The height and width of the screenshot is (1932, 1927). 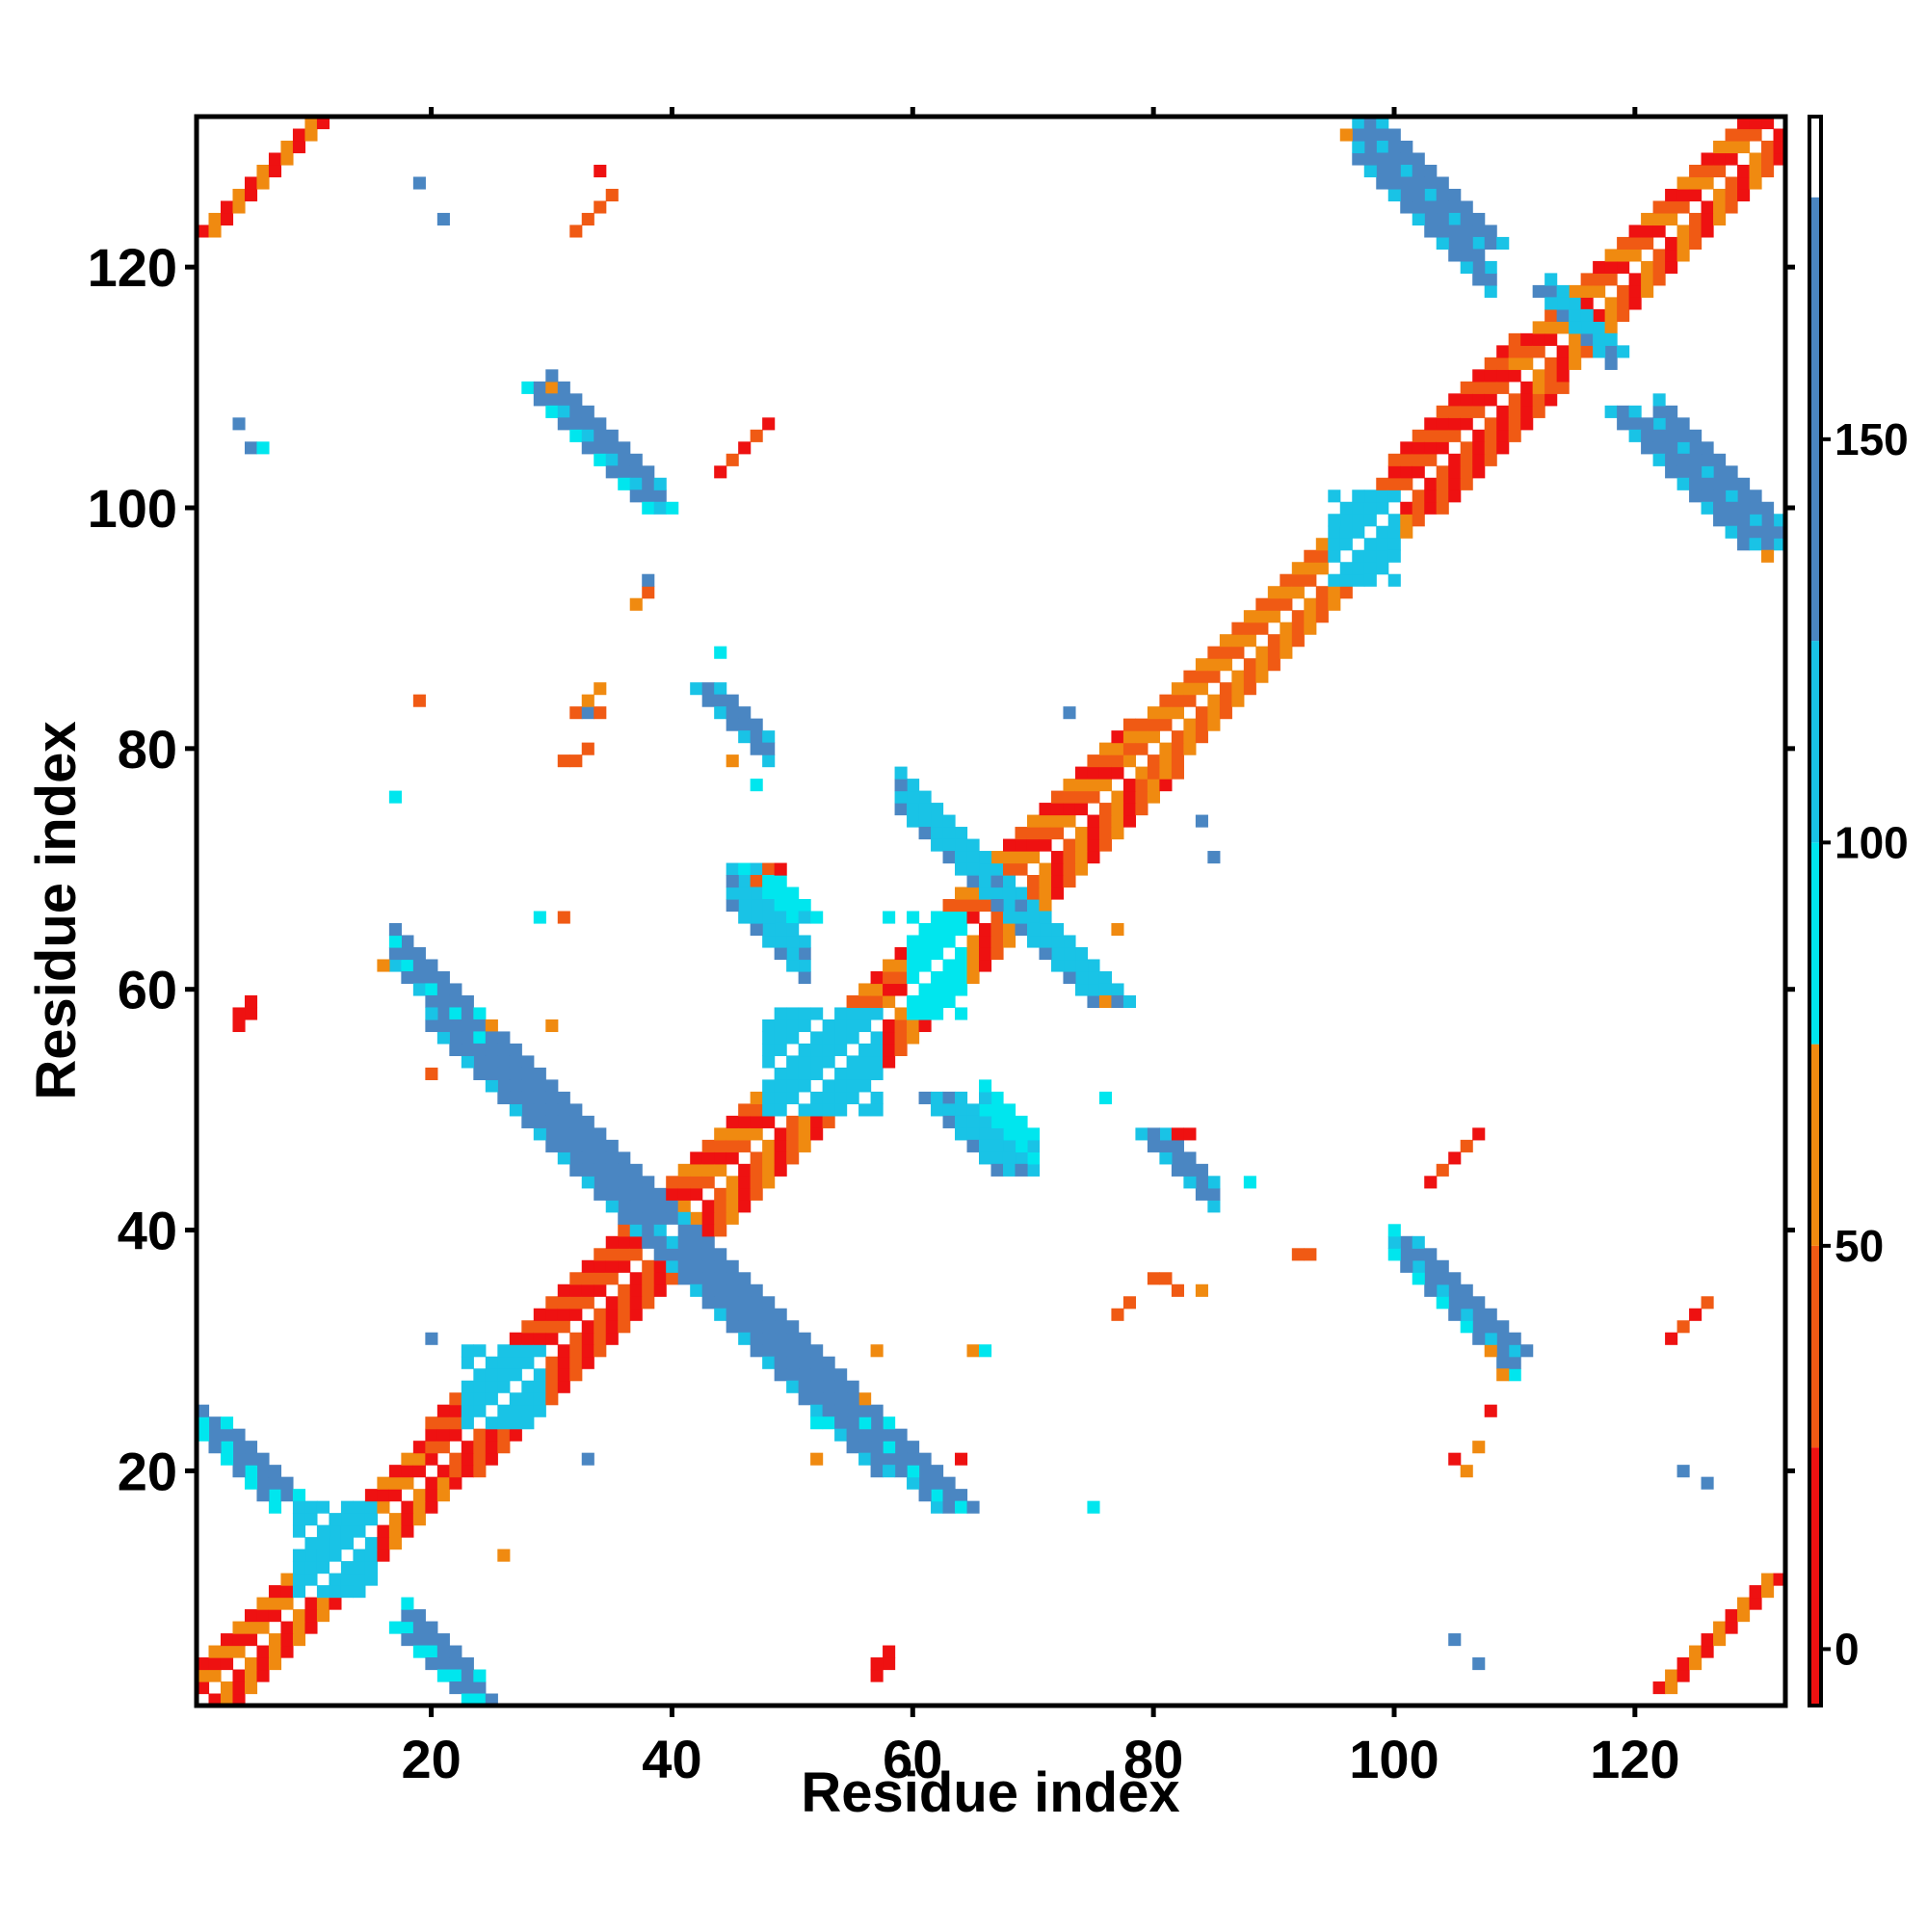 I want to click on y-tick-label: 60, so click(x=147, y=990).